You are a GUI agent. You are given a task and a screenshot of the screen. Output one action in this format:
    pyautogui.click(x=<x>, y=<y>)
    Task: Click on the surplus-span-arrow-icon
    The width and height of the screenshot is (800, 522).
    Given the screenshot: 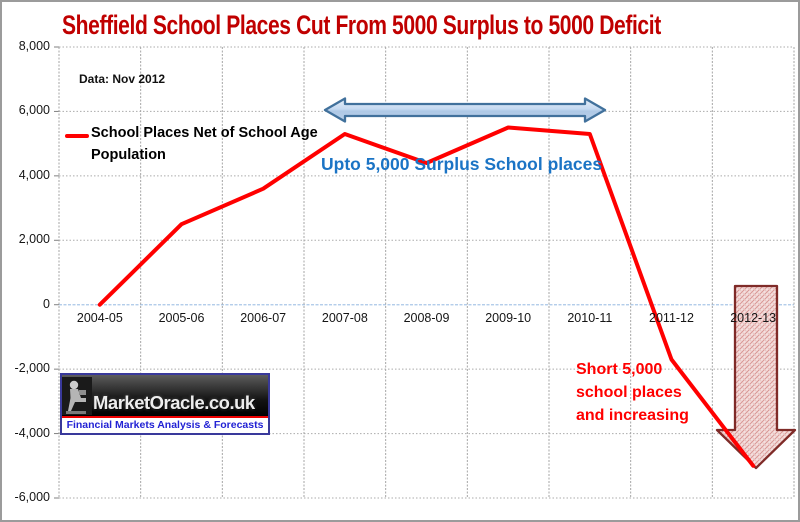 What is the action you would take?
    pyautogui.click(x=465, y=110)
    